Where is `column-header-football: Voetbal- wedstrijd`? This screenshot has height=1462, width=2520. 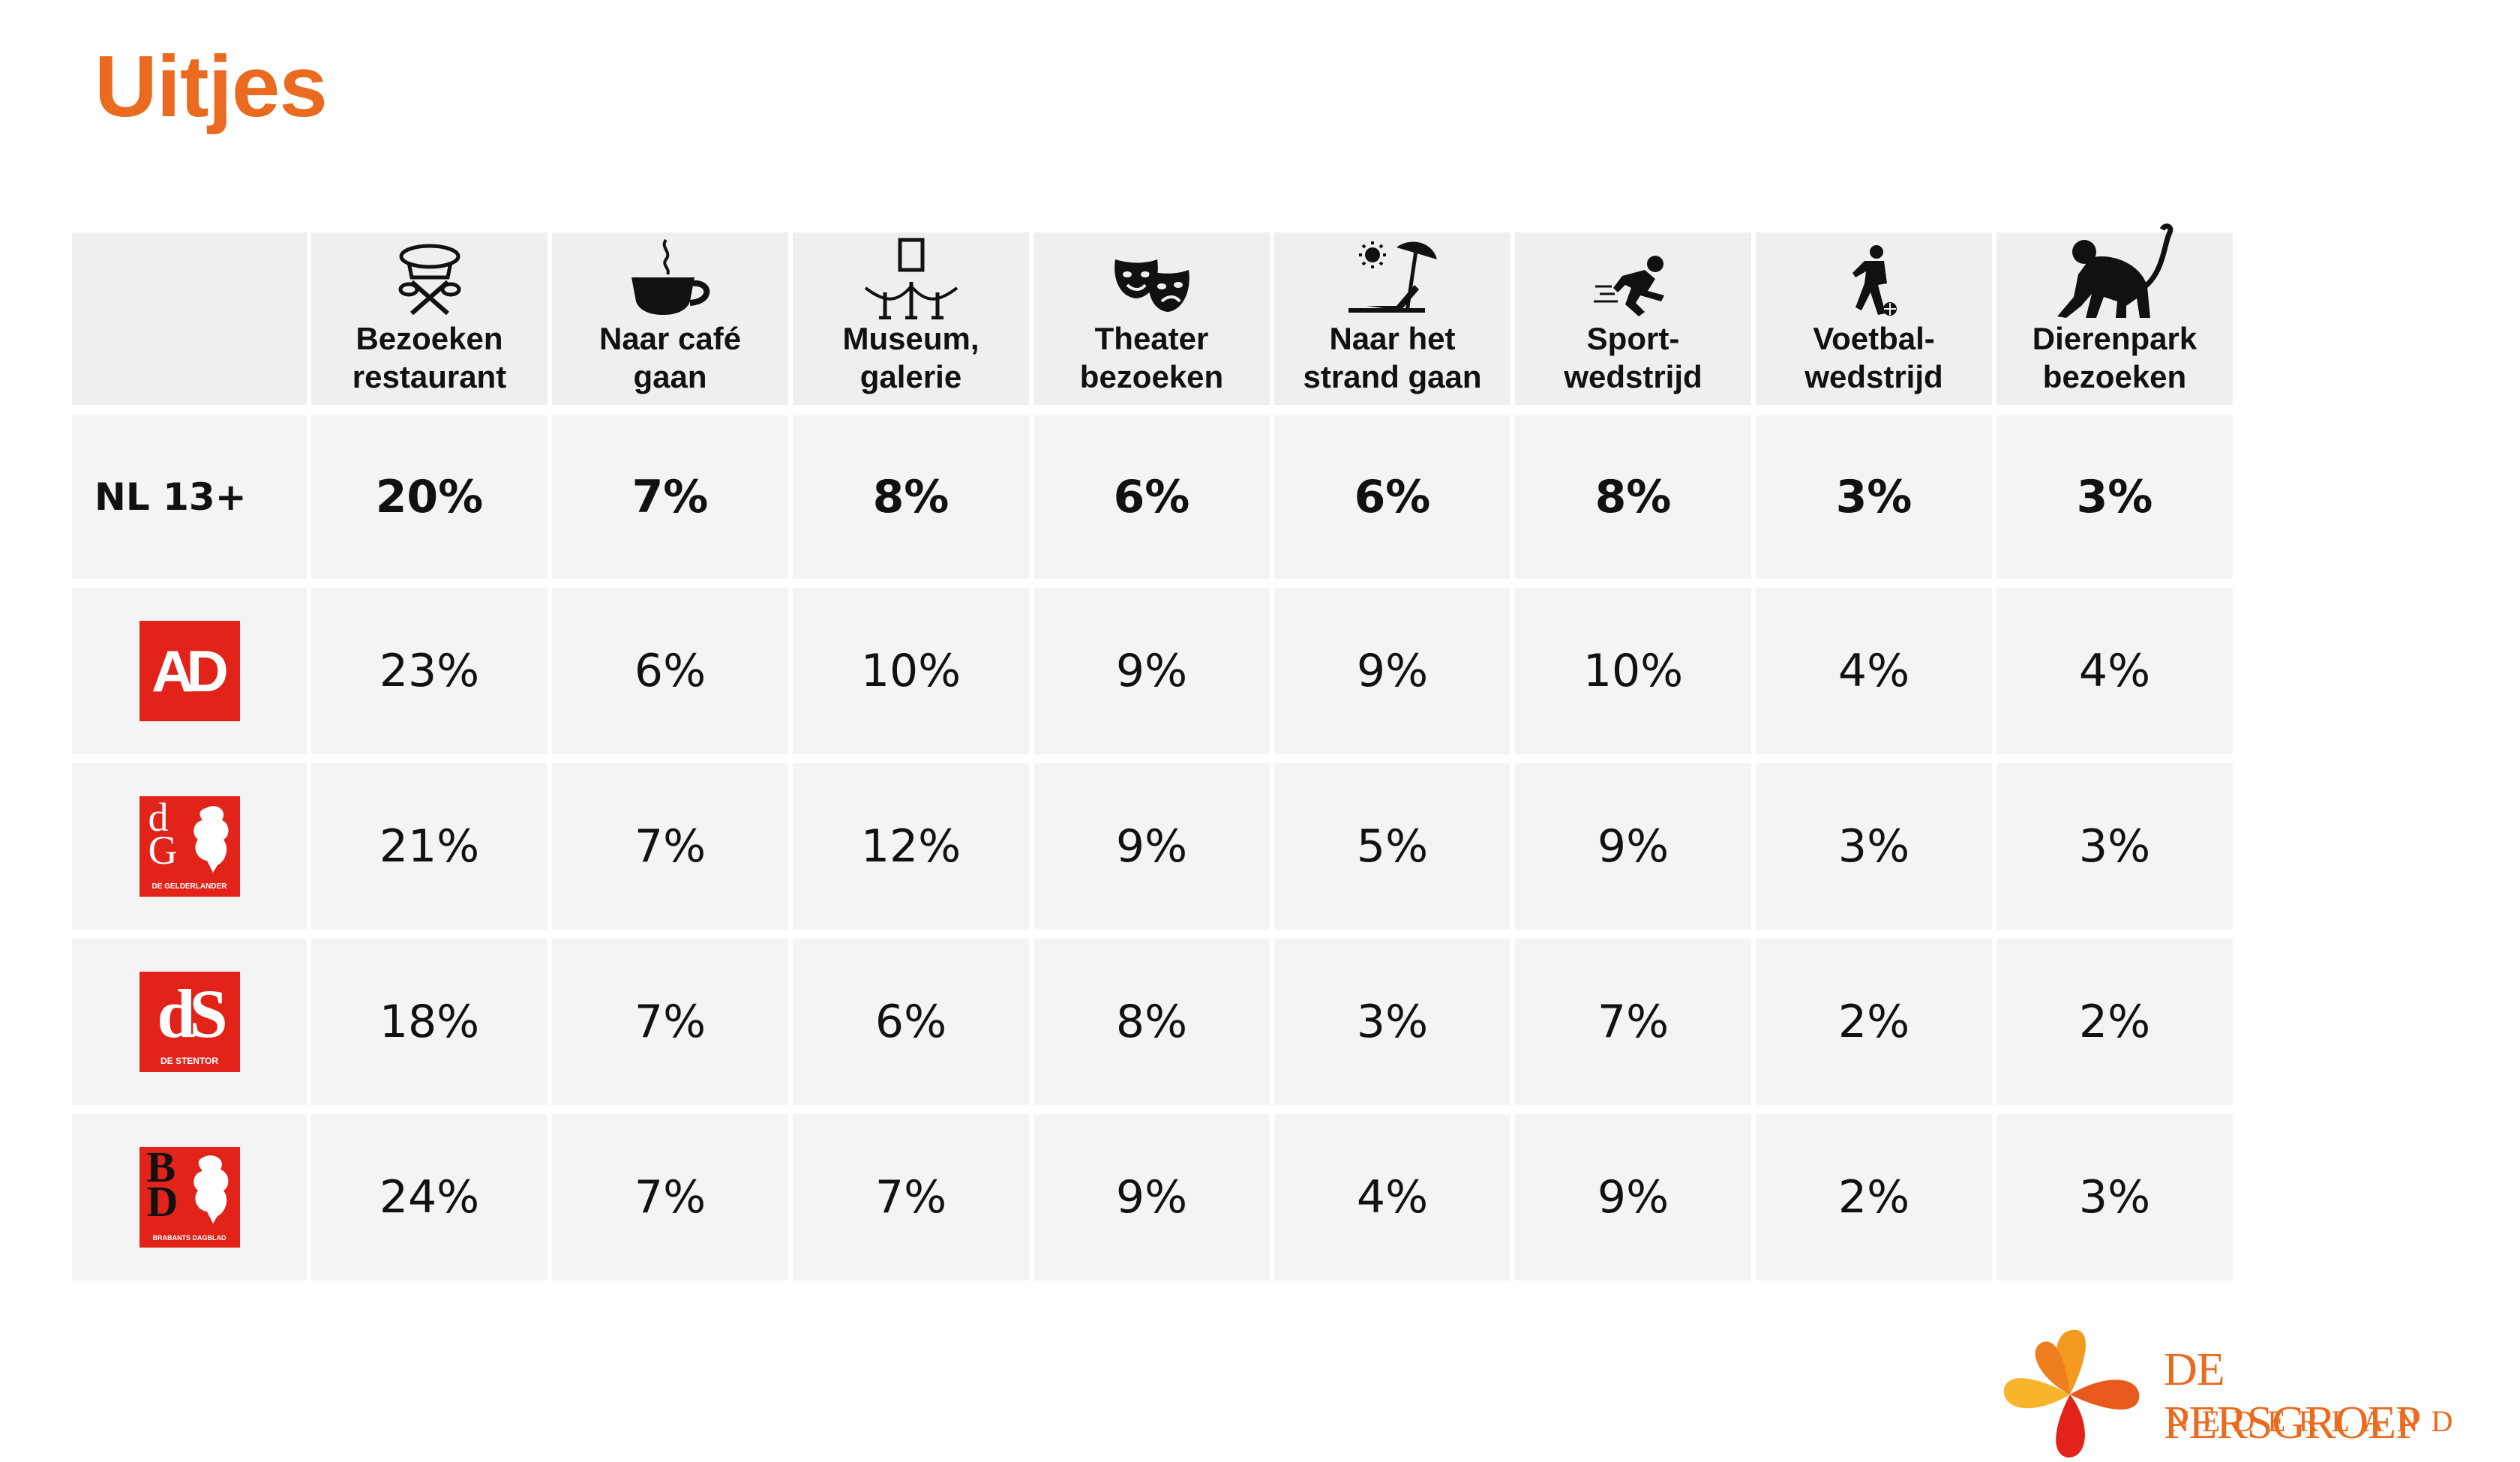 column-header-football: Voetbal- wedstrijd is located at coordinates (1874, 318).